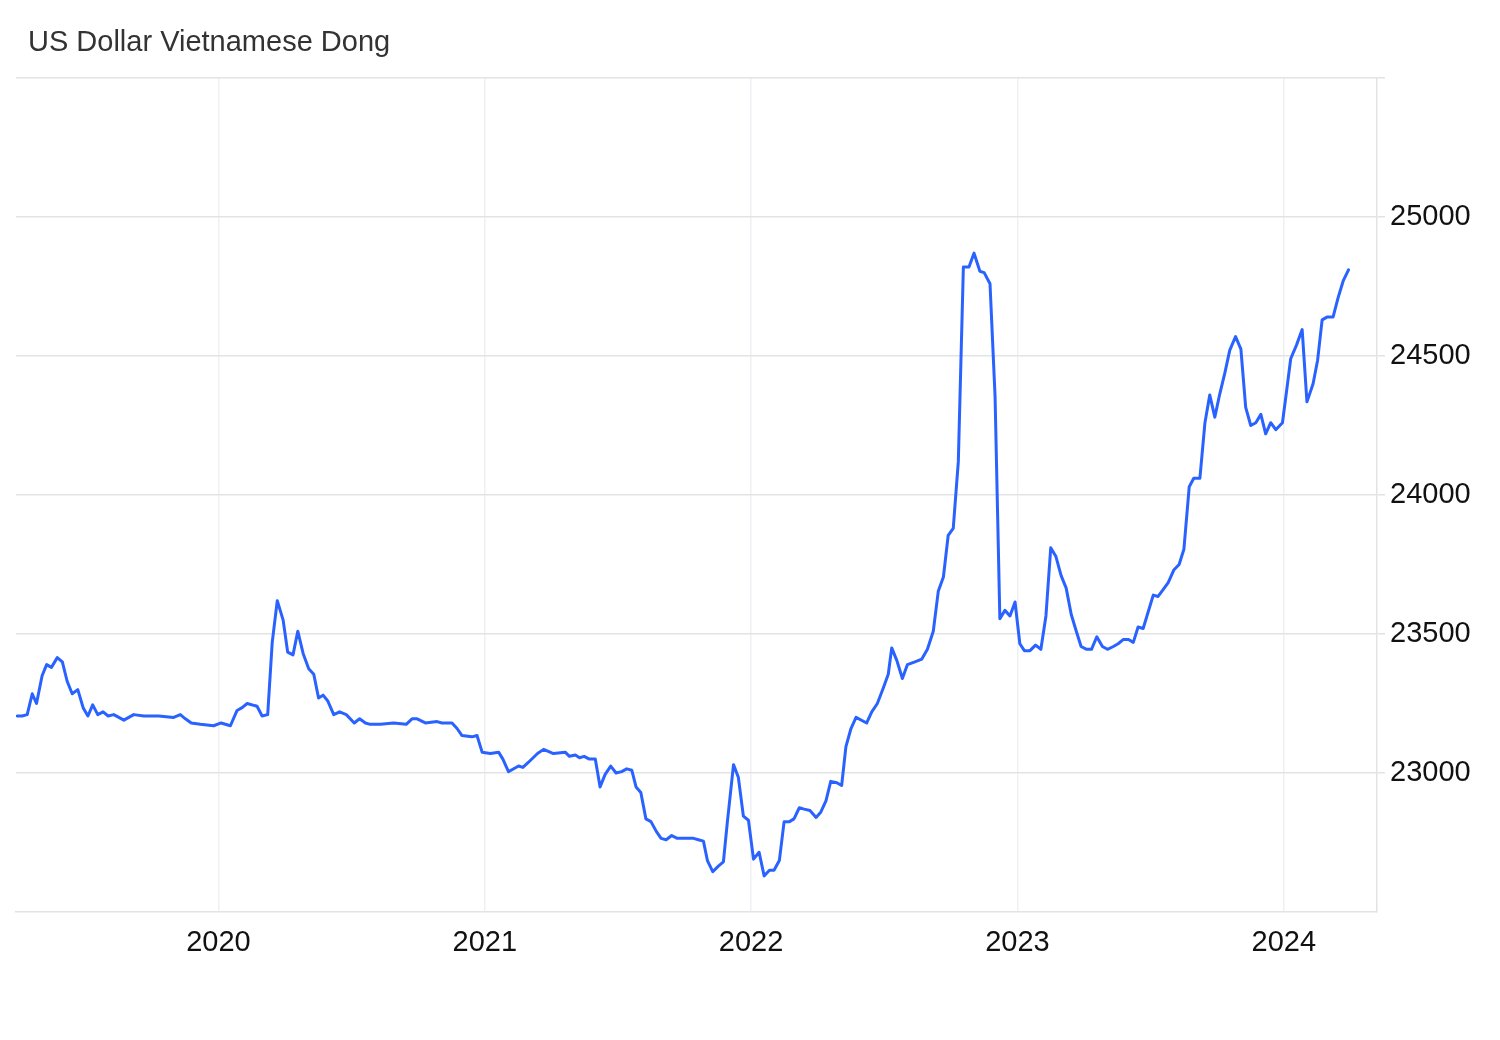  I want to click on y-tick-label: 23500, so click(1430, 632).